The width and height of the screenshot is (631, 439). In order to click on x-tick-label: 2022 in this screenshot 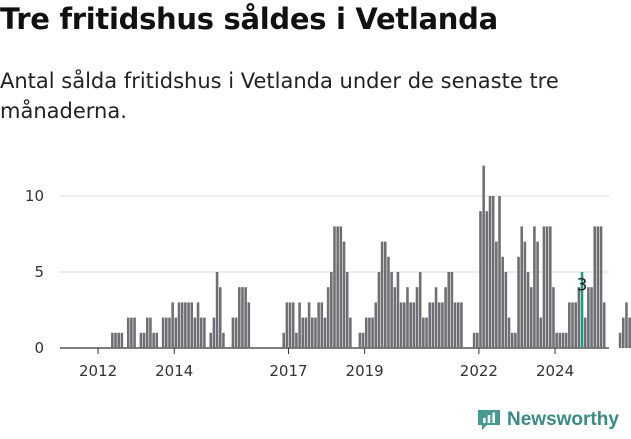, I will do `click(479, 371)`.